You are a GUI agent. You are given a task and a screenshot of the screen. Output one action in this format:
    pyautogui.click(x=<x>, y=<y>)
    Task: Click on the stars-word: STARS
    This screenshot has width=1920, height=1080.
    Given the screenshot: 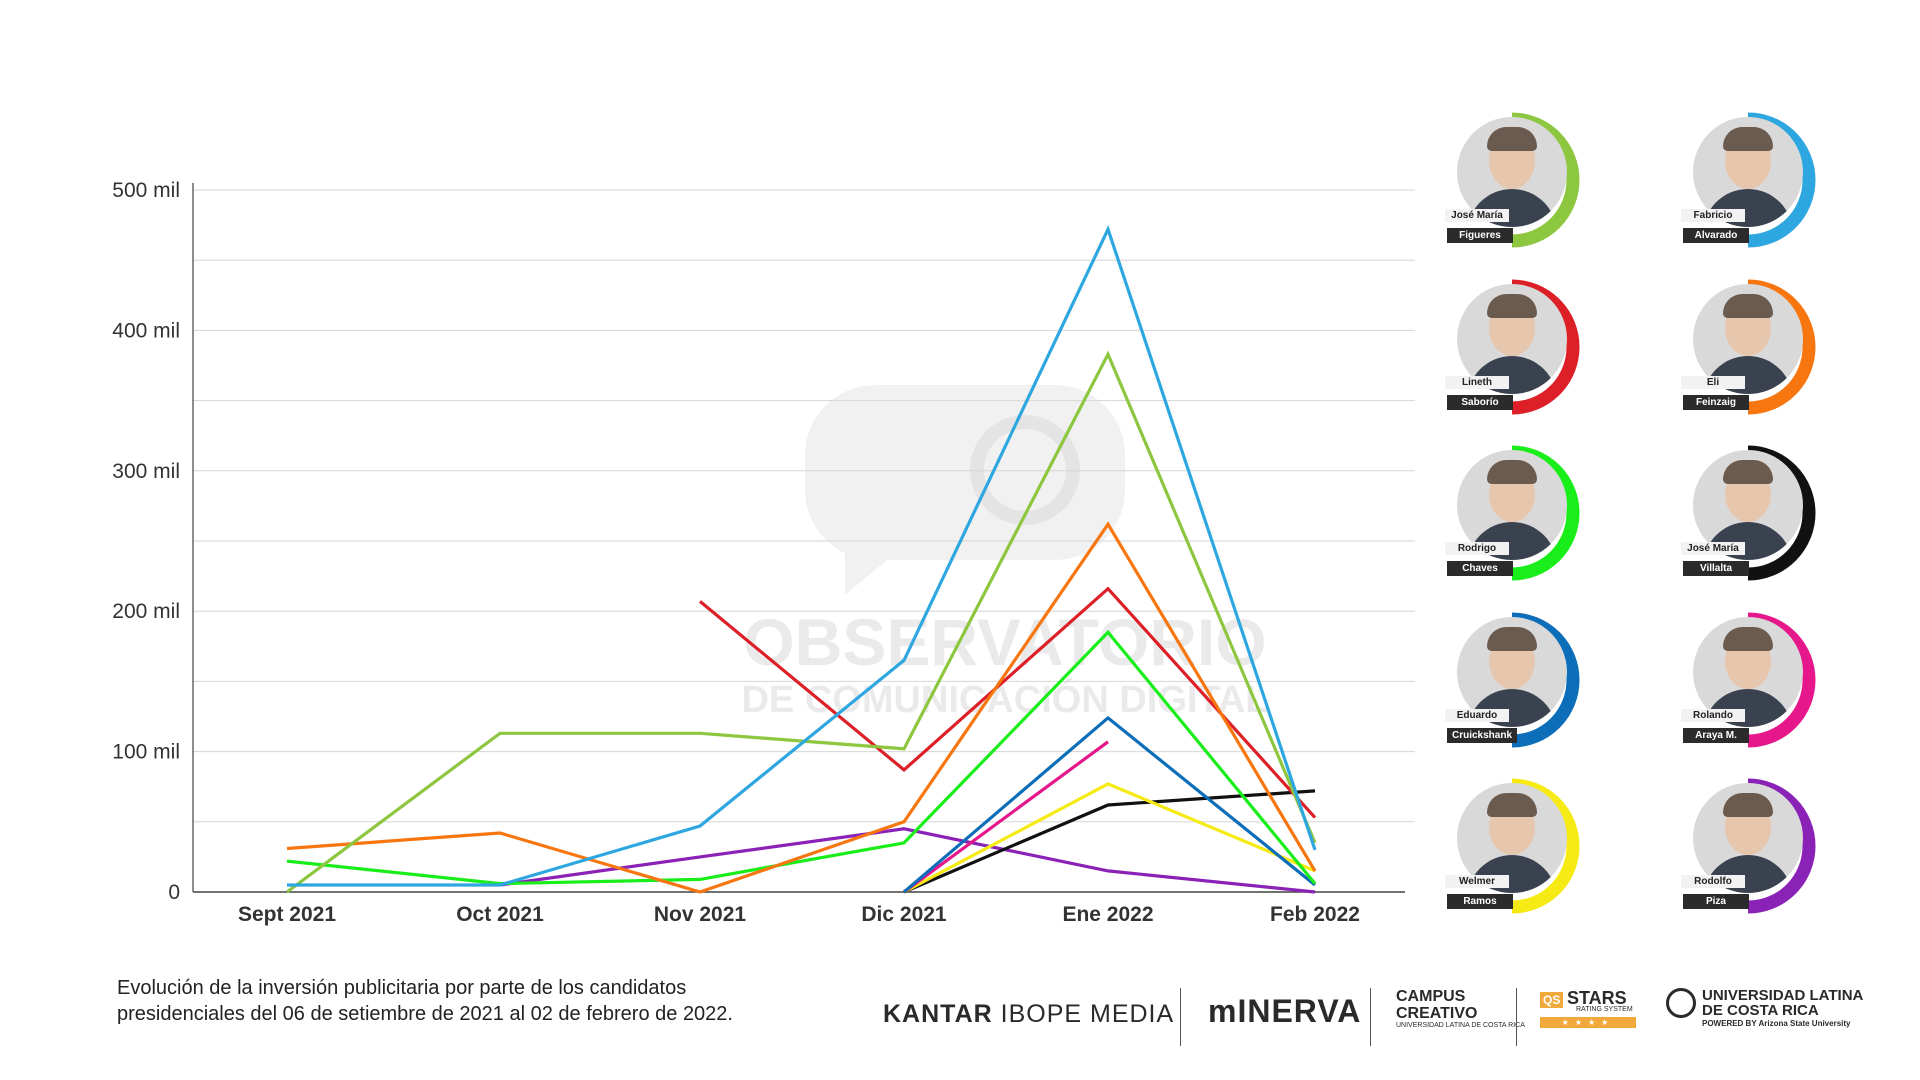 What is the action you would take?
    pyautogui.click(x=1596, y=998)
    